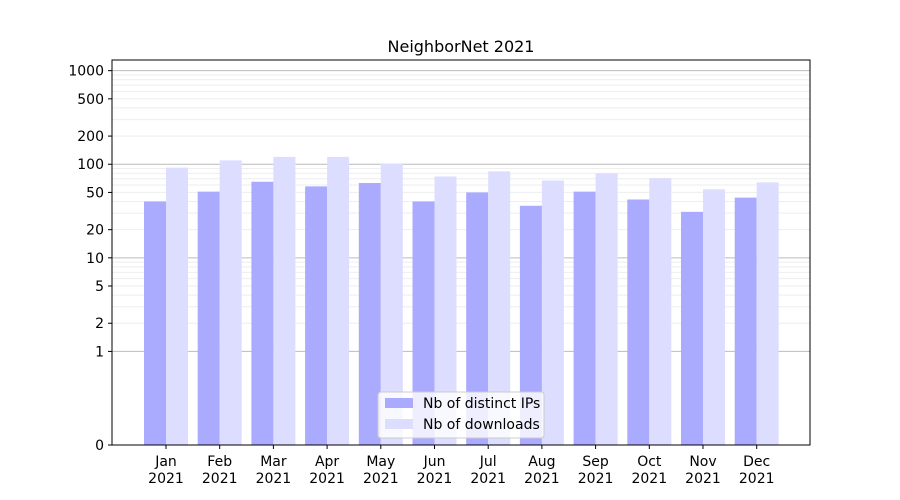  I want to click on x-tick-label-month: May, so click(380, 462).